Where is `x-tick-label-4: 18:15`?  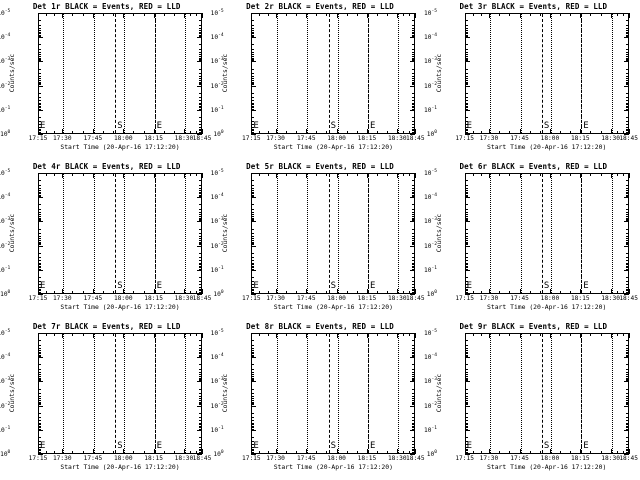
x-tick-label-4: 18:15 is located at coordinates (580, 458).